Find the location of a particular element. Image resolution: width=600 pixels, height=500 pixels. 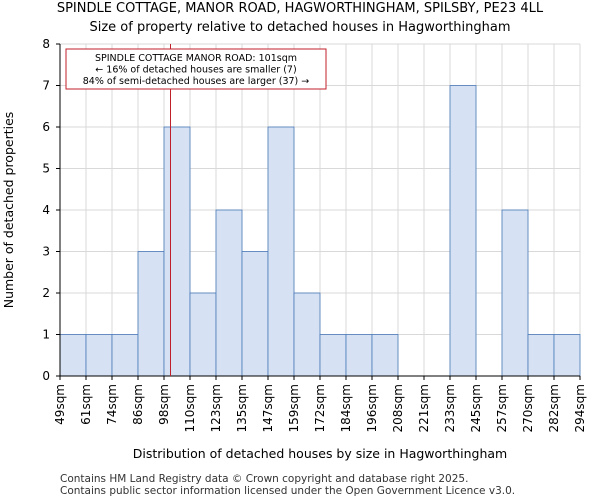

x-tick-label: 86sqm is located at coordinates (138, 404).